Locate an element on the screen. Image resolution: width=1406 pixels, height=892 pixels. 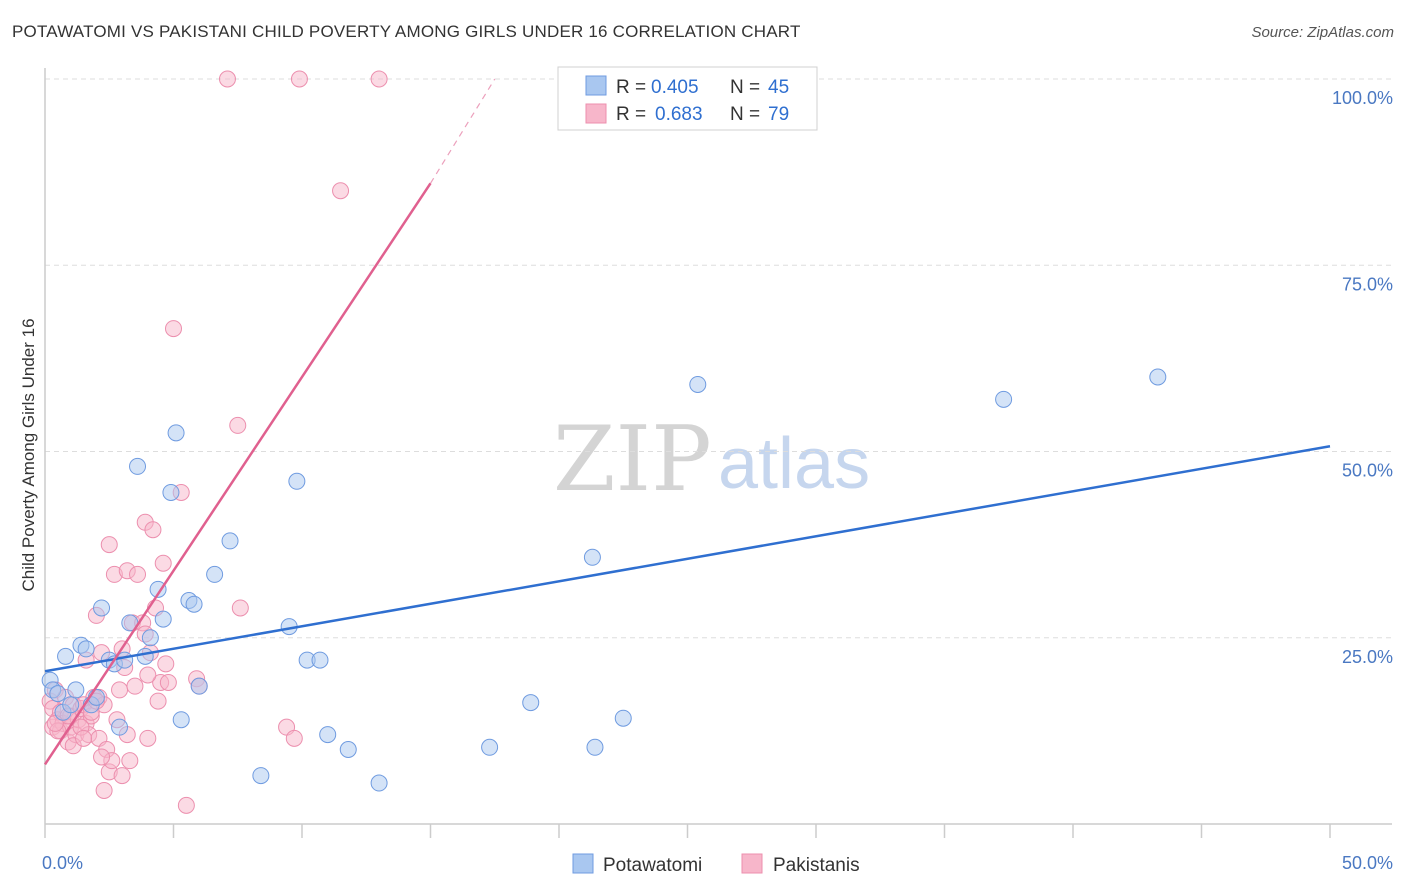
correlation-legend: R = 0.405 N = 45 R = 0.683 N = 79 is located at coordinates (687, 98).